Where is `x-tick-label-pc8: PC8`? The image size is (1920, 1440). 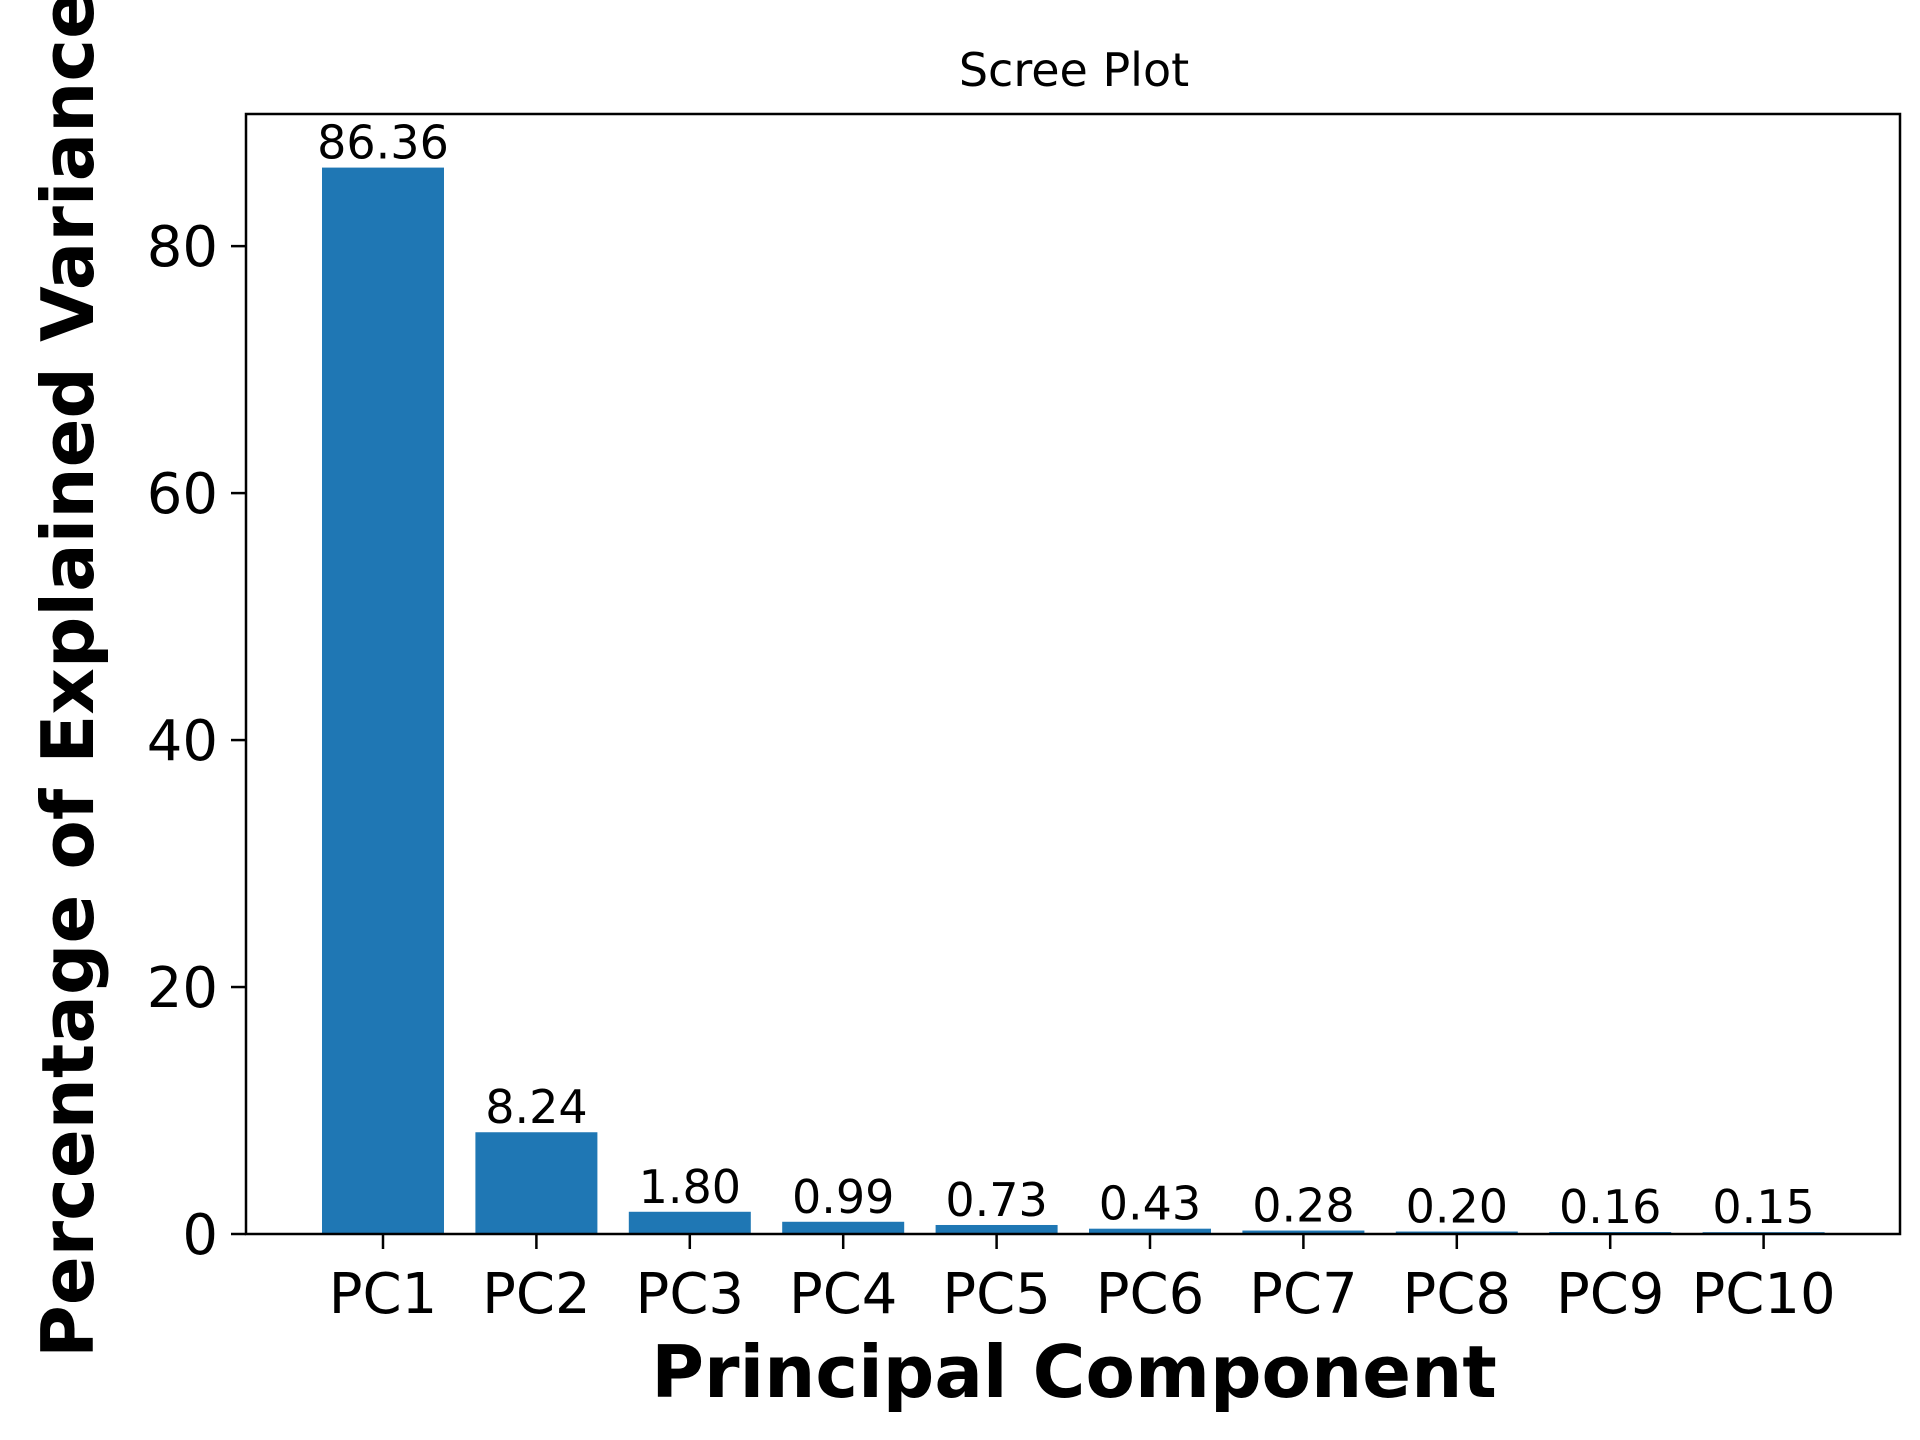 x-tick-label-pc8: PC8 is located at coordinates (1457, 1294).